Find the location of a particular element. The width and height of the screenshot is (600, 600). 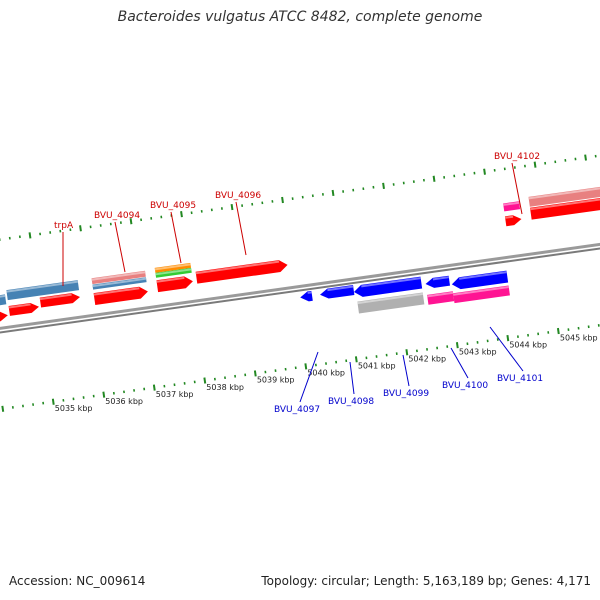

gene-BVU_4096-highlight is located at coordinates (237, 267).